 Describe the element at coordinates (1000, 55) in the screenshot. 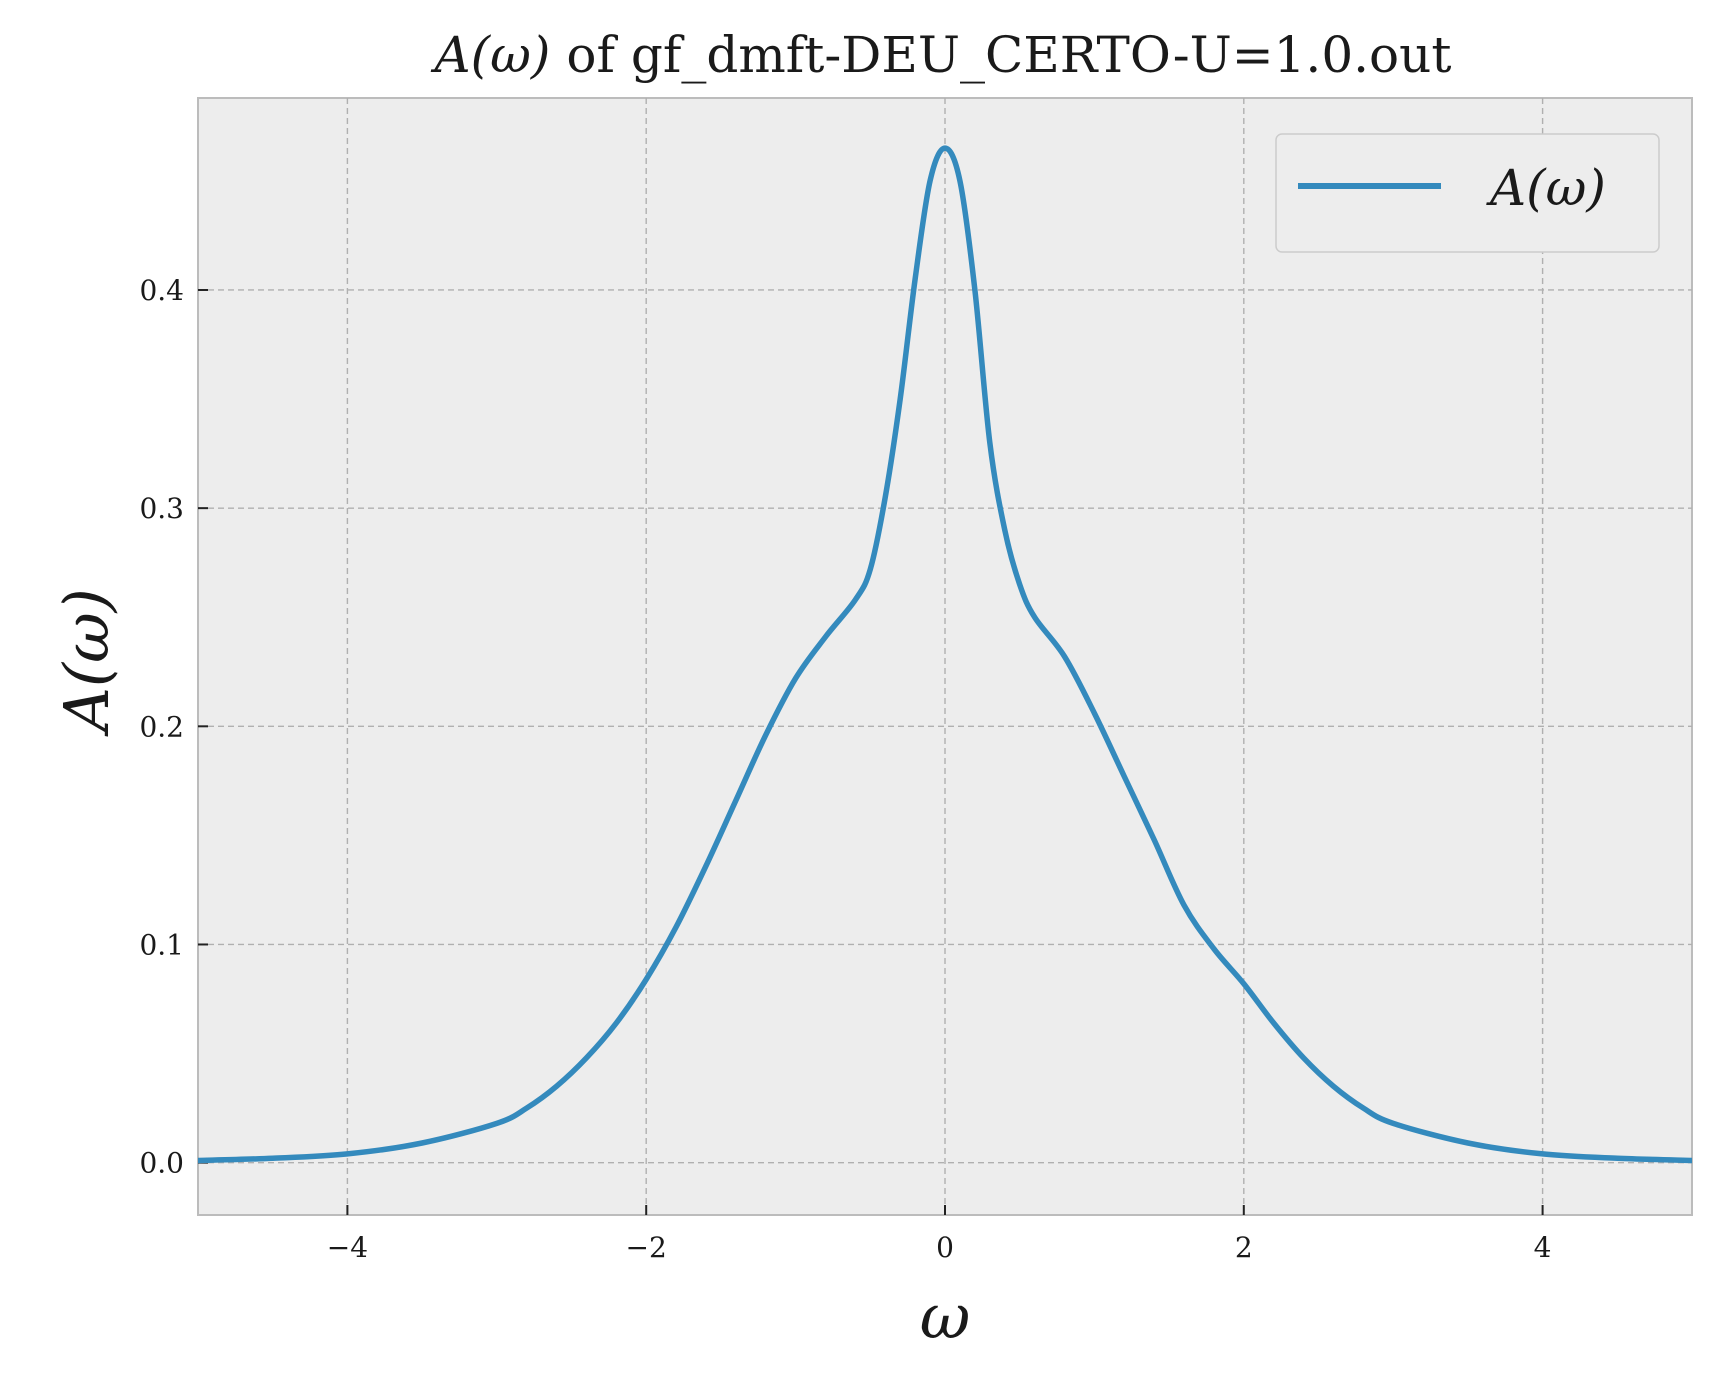

I see `chart-title-rest: of gf_dmft-DEU_CERTO-U=1.0.out` at that location.